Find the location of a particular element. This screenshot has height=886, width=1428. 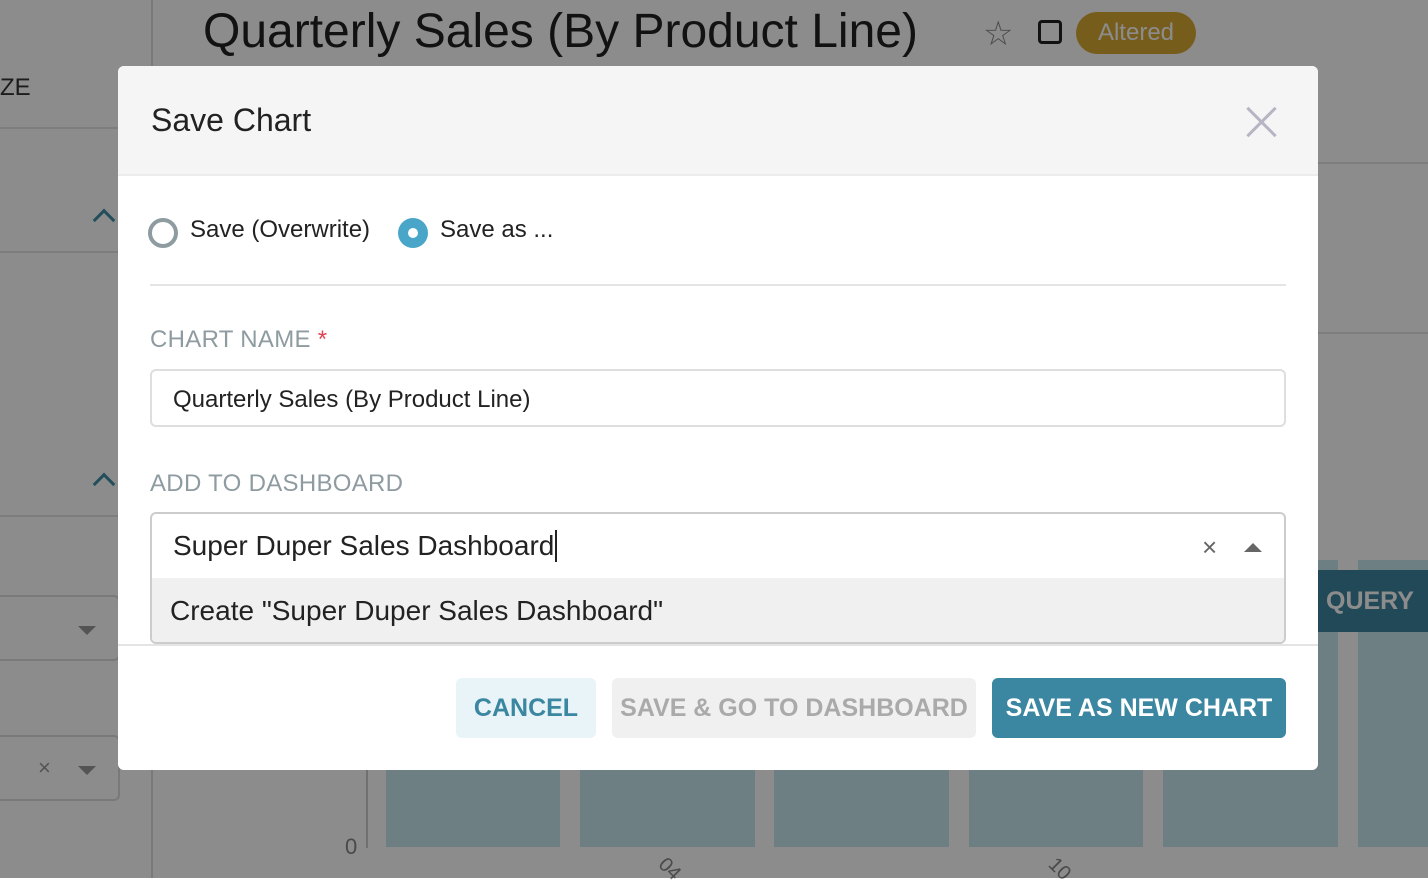

modal-title: Save Chart is located at coordinates (231, 120).